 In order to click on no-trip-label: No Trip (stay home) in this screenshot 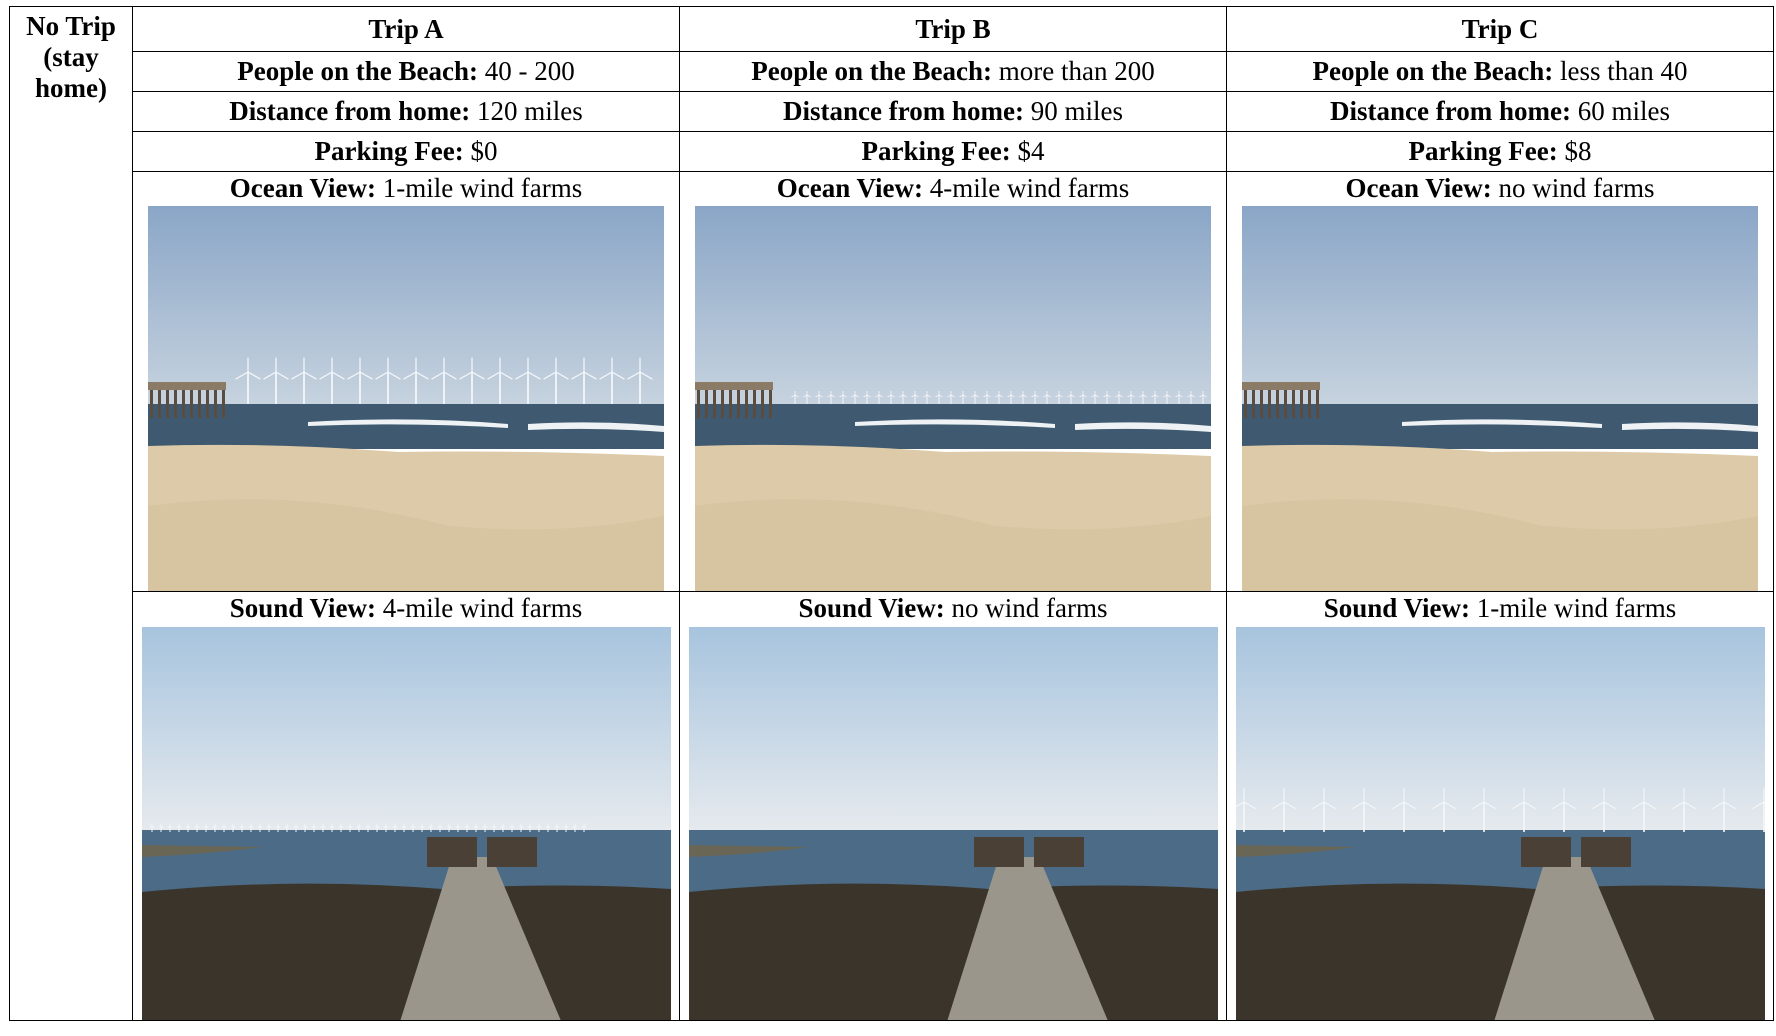, I will do `click(71, 57)`.